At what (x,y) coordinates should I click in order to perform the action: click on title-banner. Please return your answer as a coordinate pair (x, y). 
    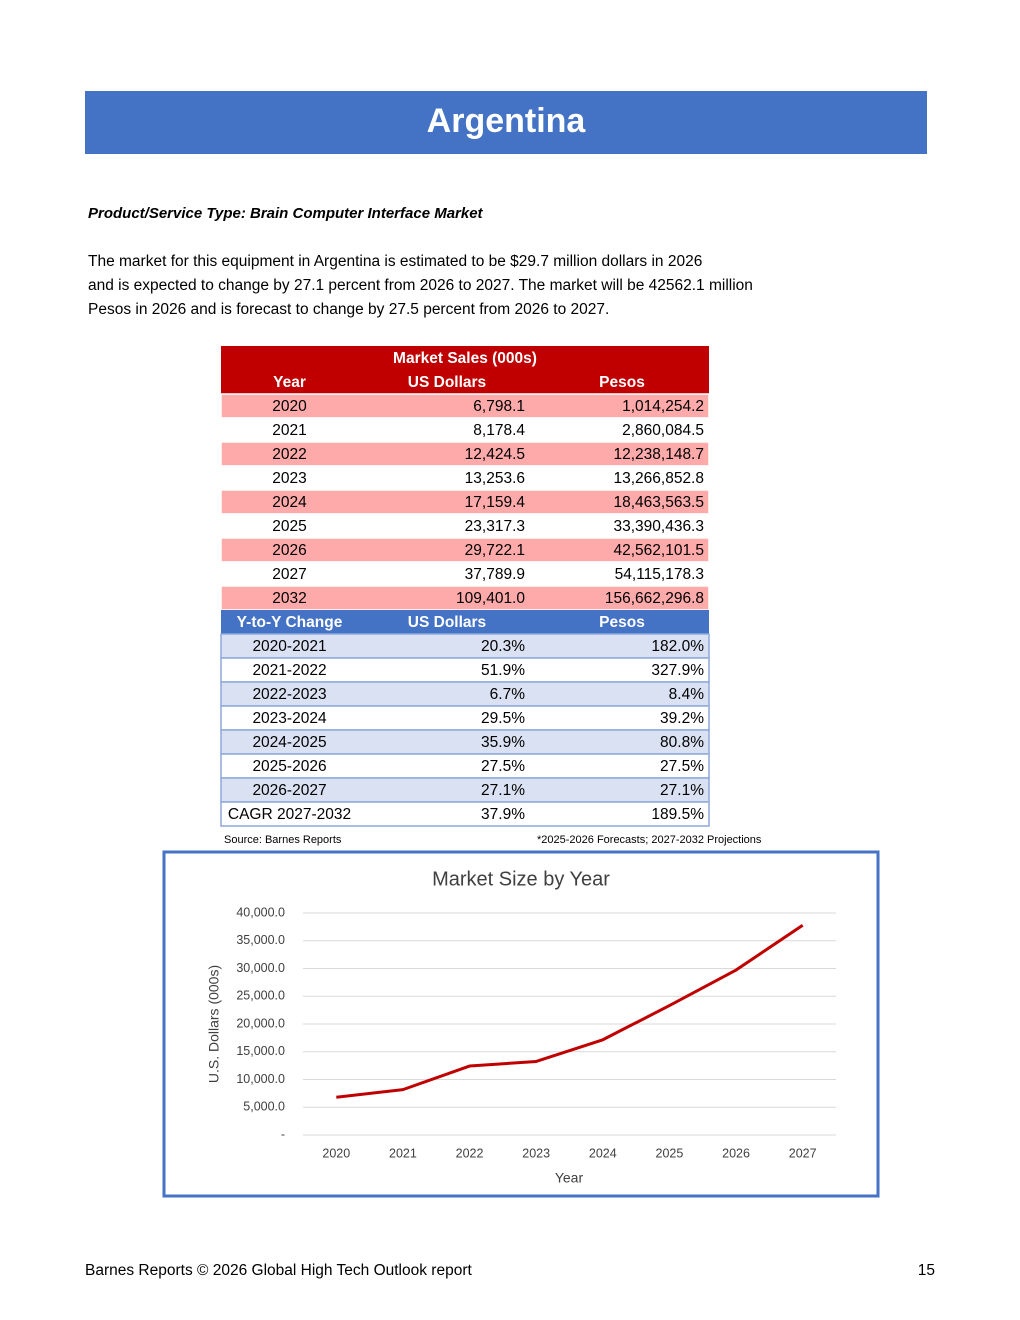
    Looking at the image, I should click on (506, 122).